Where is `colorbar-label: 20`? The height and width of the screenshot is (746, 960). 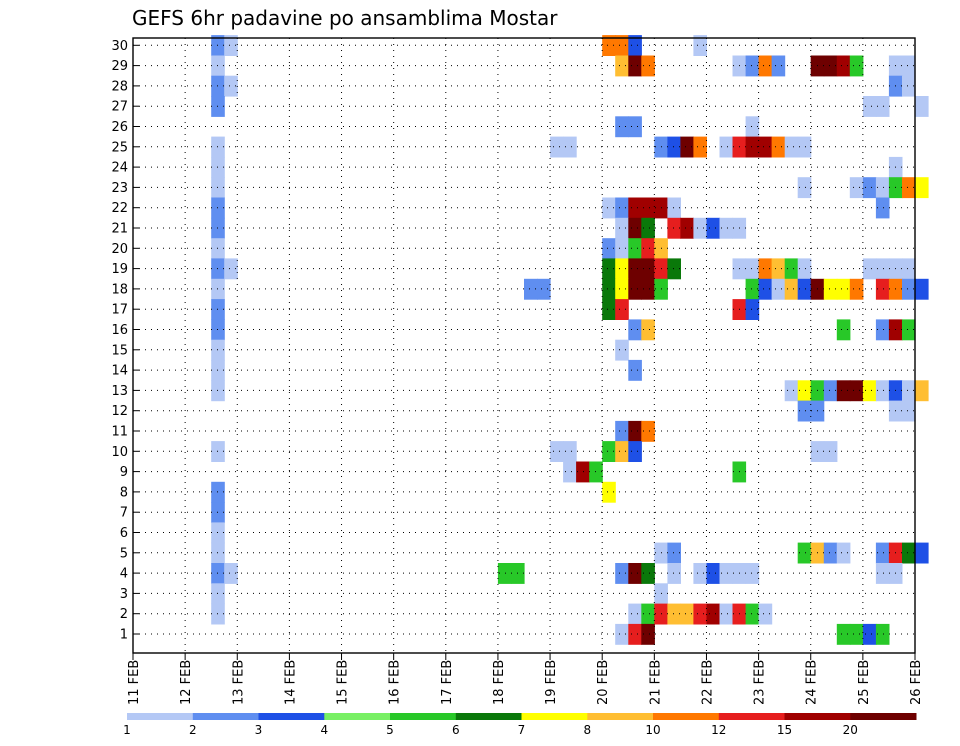
colorbar-label: 20 is located at coordinates (850, 730).